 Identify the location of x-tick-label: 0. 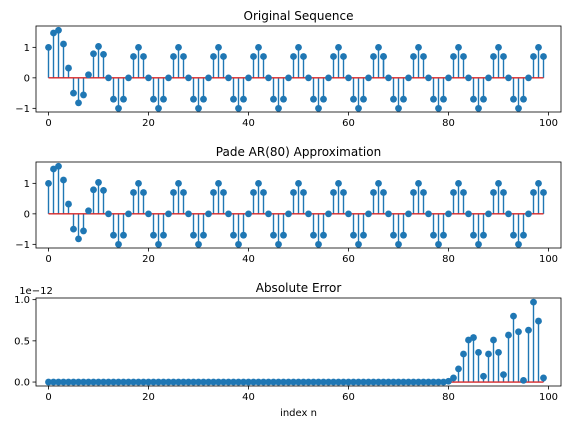
(48, 397).